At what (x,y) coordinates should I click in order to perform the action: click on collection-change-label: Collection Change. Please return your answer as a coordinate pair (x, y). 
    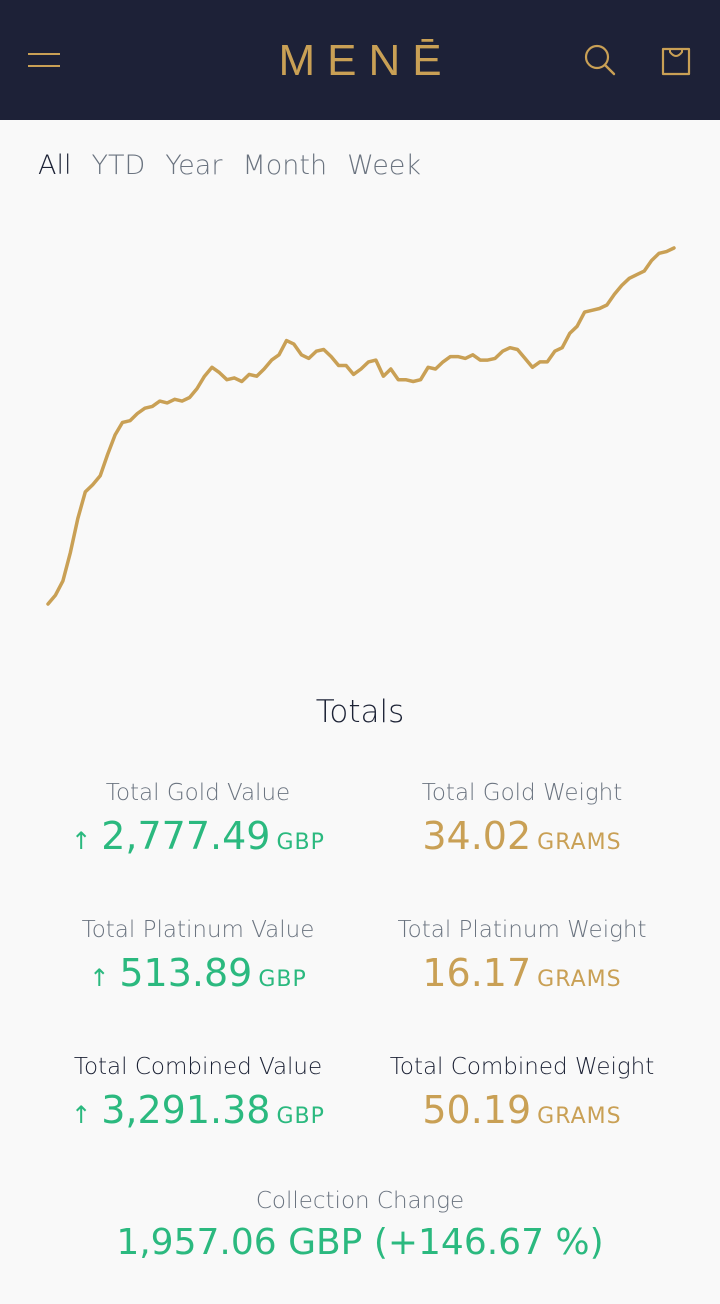
    Looking at the image, I should click on (360, 1201).